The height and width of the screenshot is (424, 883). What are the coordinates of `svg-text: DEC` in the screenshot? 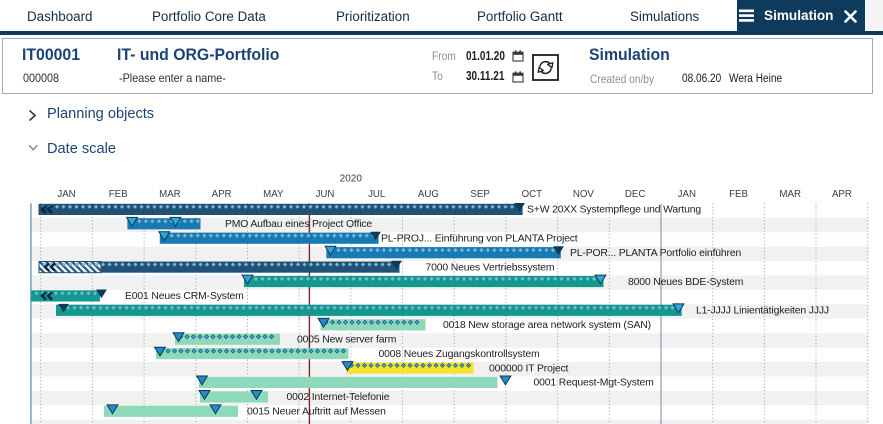 It's located at (635, 194).